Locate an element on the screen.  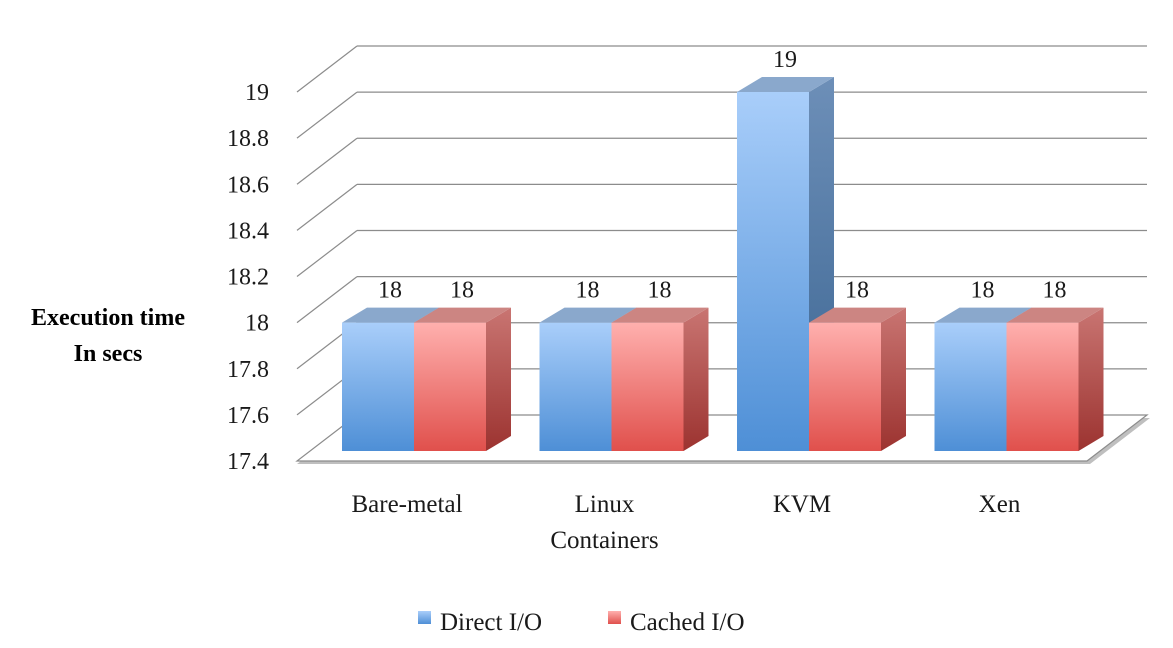
y-axis-tick-labels: 17.4 17.6 17.8 18 18.2 18.4 18.6 18.8 19 is located at coordinates (248, 277).